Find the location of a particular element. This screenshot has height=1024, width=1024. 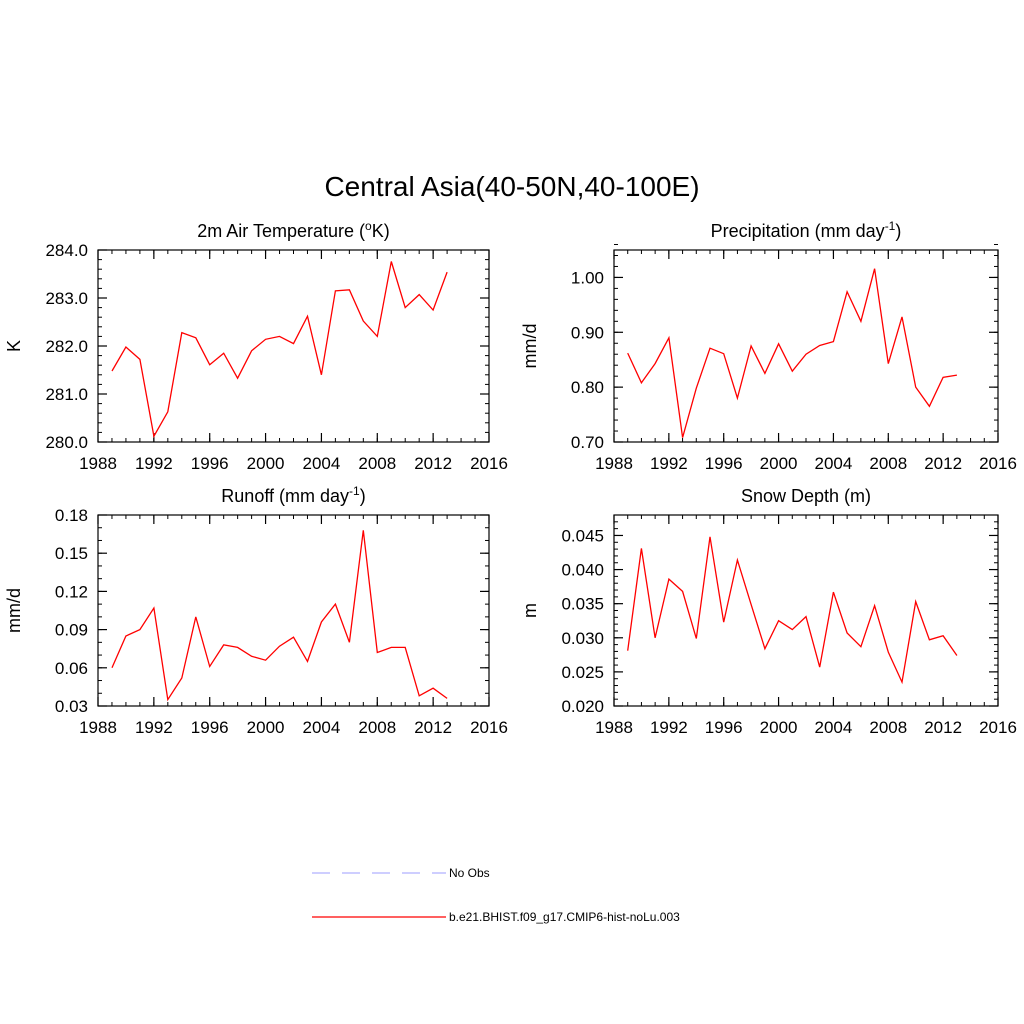

y-tick-label: 0.80 is located at coordinates (587, 387).